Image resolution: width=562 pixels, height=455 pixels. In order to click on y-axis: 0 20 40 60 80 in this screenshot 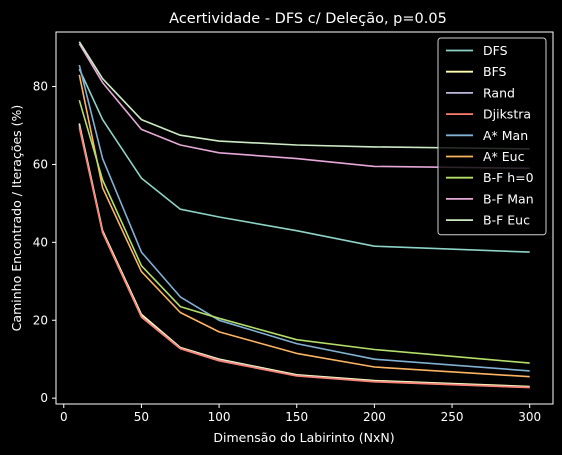, I will do `click(44, 242)`.